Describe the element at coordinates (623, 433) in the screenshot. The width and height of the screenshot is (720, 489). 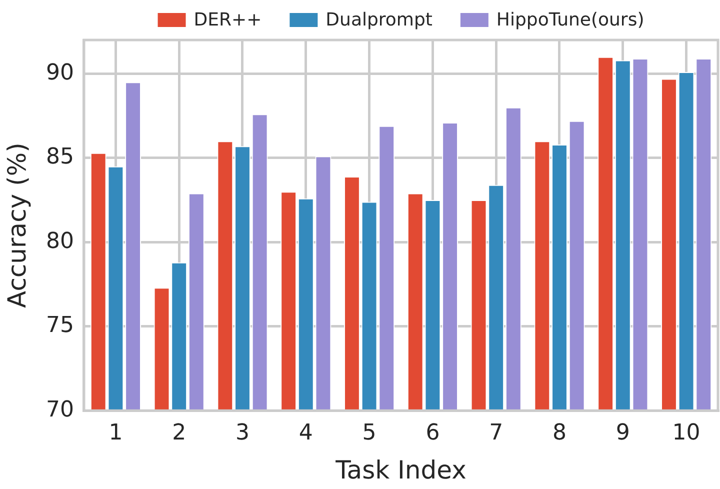
I see `x-tick-label: 9` at that location.